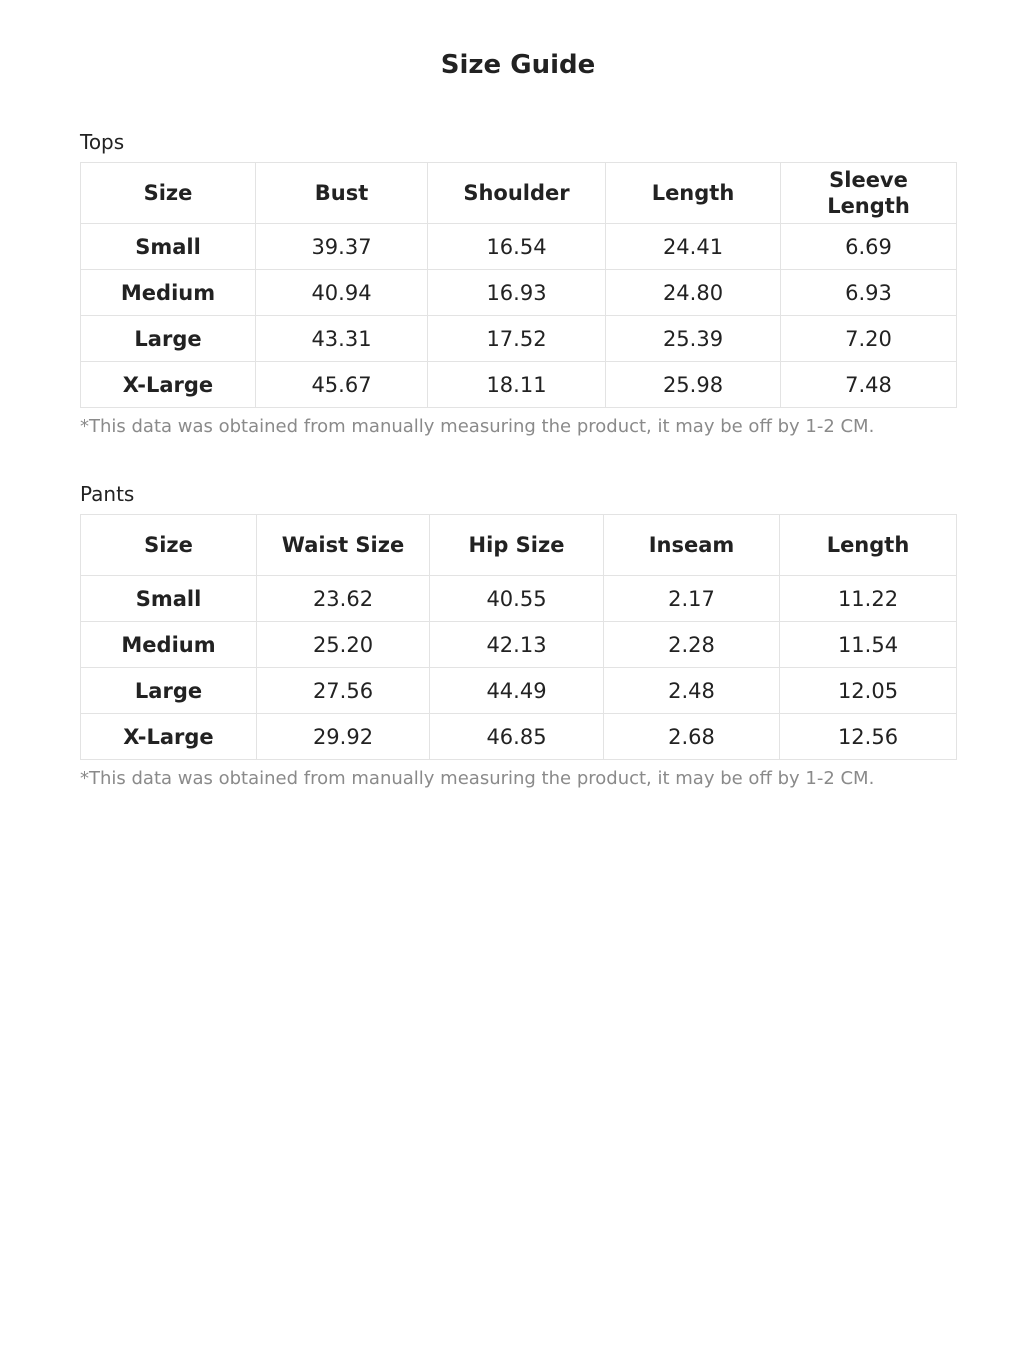 The width and height of the screenshot is (1024, 1364). What do you see at coordinates (868, 292) in the screenshot?
I see `value-cell: 6.93` at bounding box center [868, 292].